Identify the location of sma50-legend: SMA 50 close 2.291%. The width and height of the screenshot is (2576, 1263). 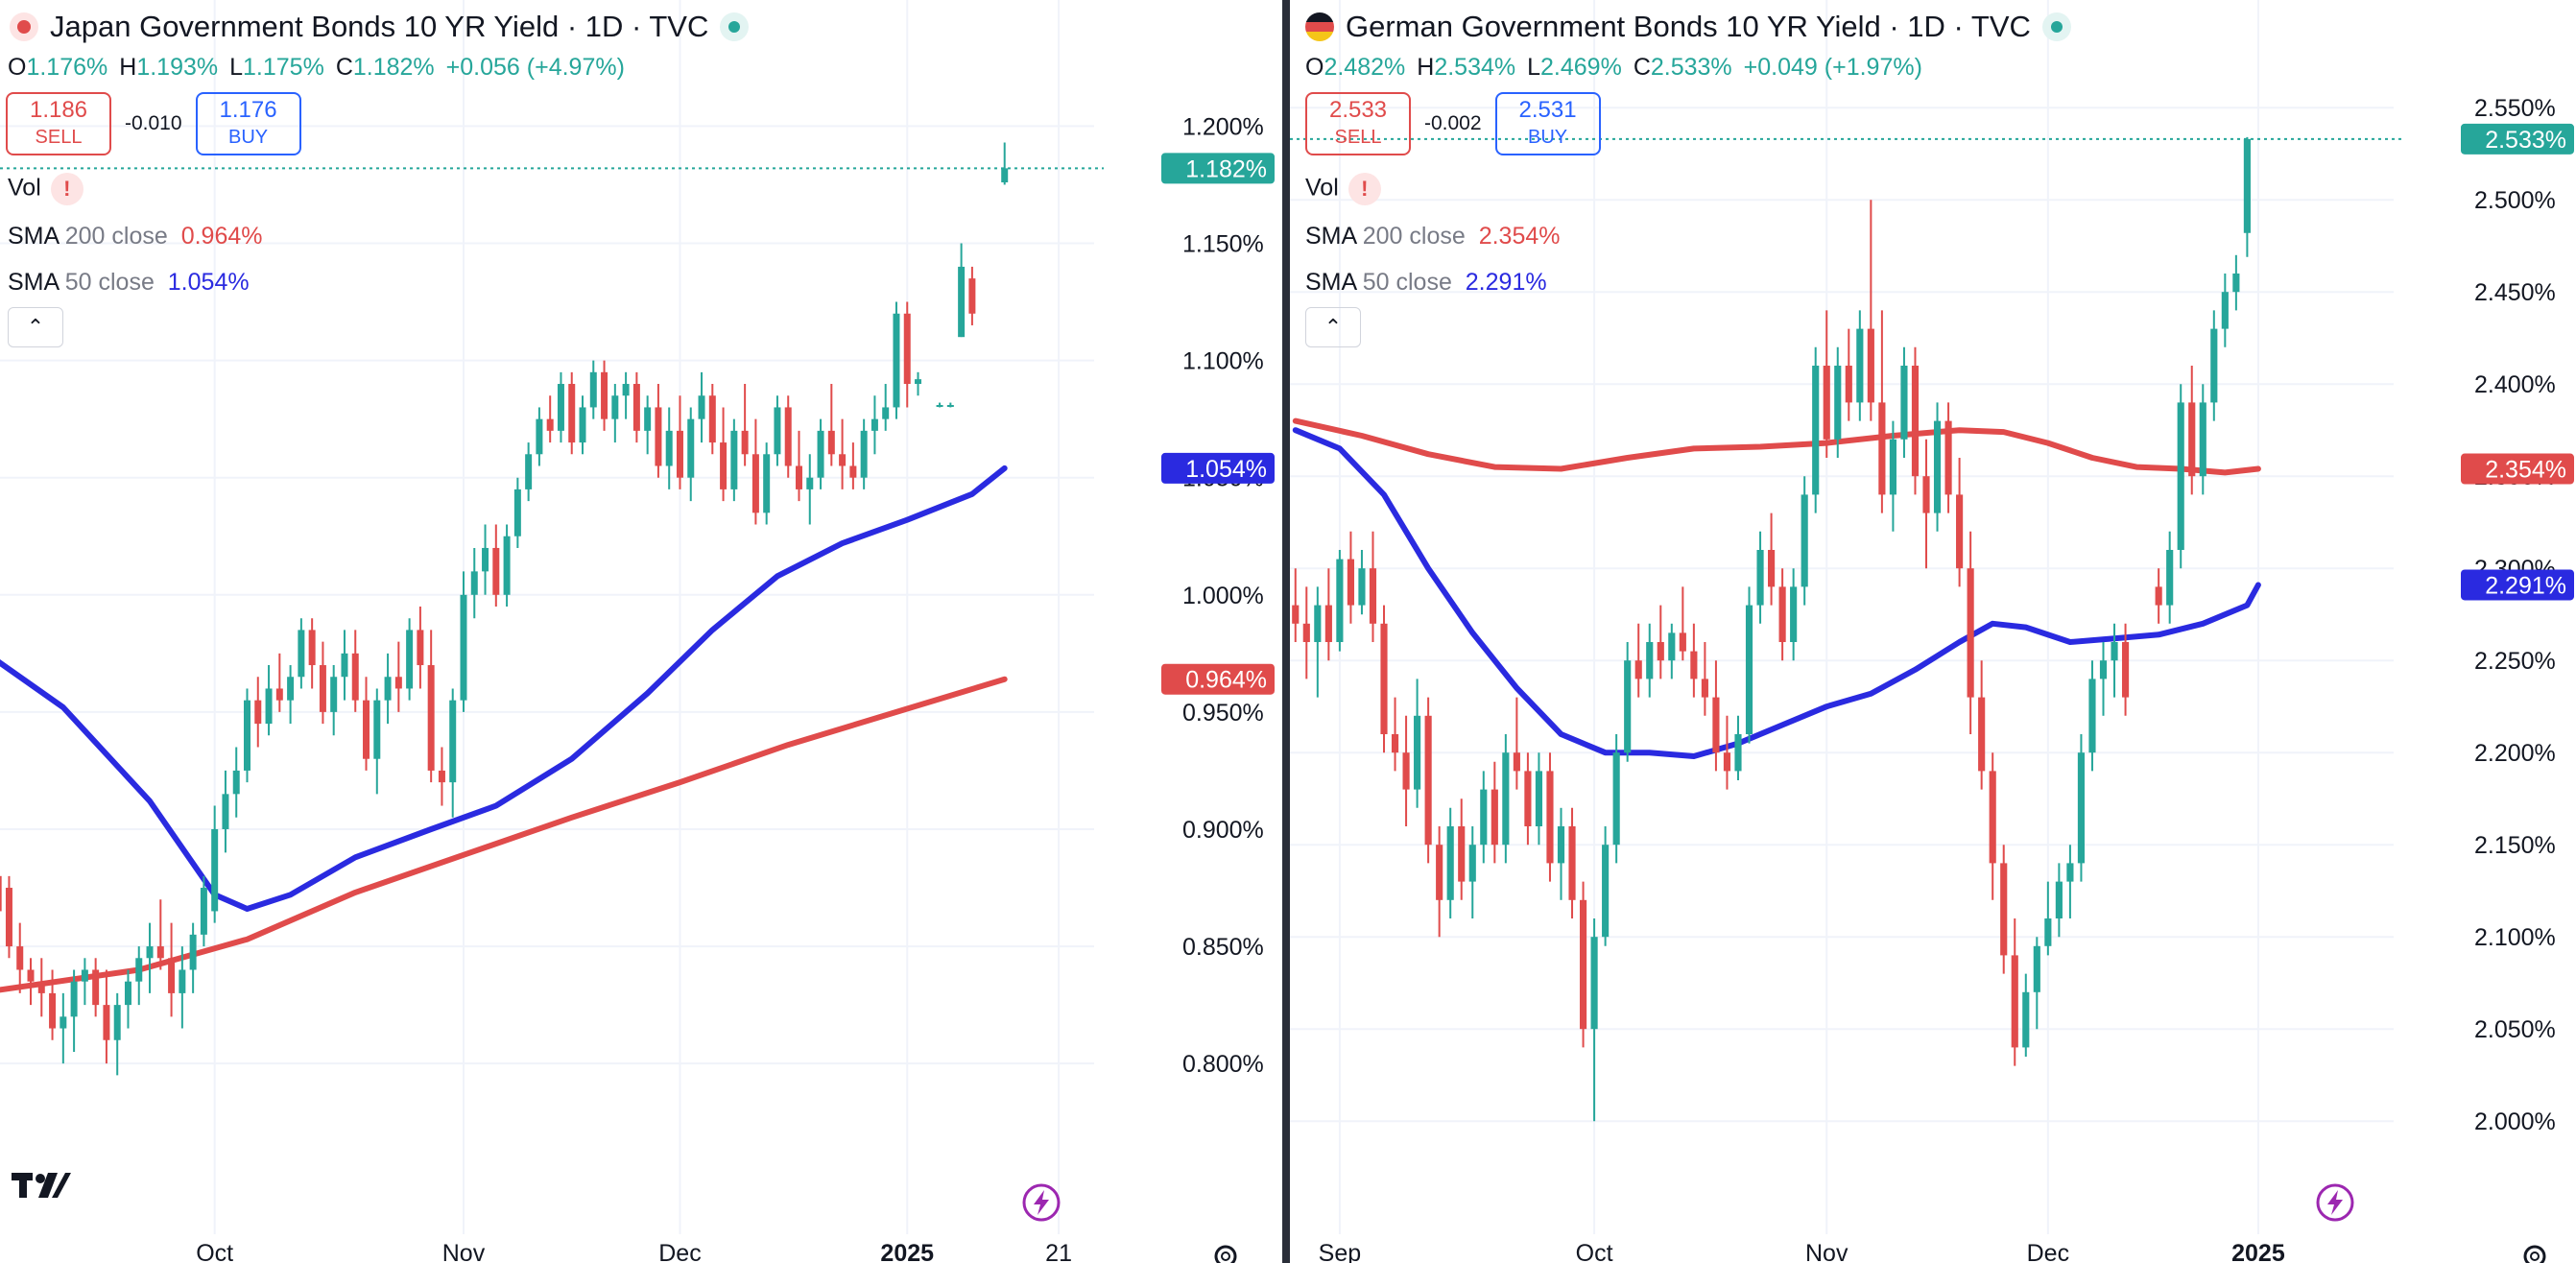
(1426, 282).